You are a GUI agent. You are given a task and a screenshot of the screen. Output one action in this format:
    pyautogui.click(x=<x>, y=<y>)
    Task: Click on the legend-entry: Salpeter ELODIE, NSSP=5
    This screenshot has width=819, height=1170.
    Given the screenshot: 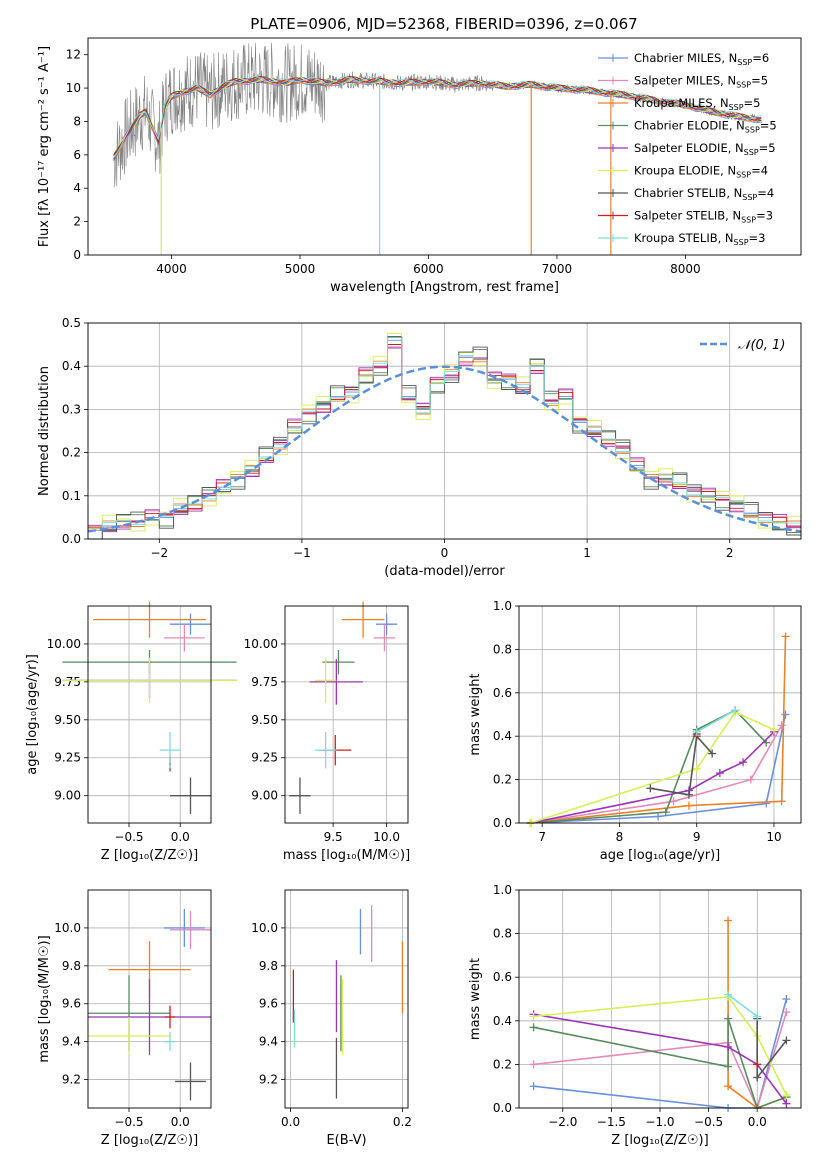 What is the action you would take?
    pyautogui.click(x=705, y=149)
    